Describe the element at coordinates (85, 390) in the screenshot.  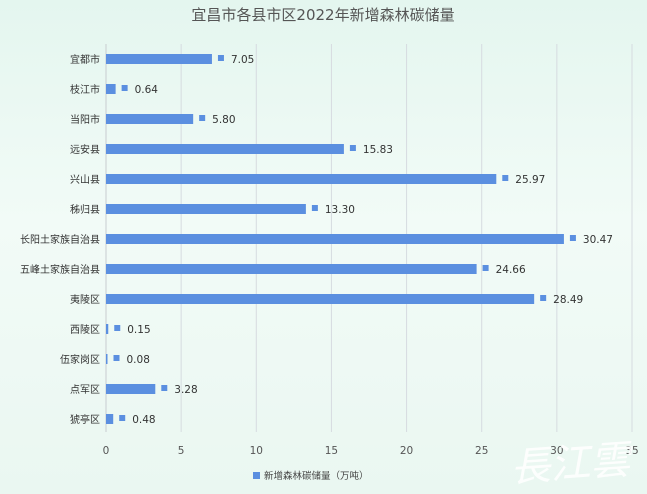
I see `category-label: 点军区` at that location.